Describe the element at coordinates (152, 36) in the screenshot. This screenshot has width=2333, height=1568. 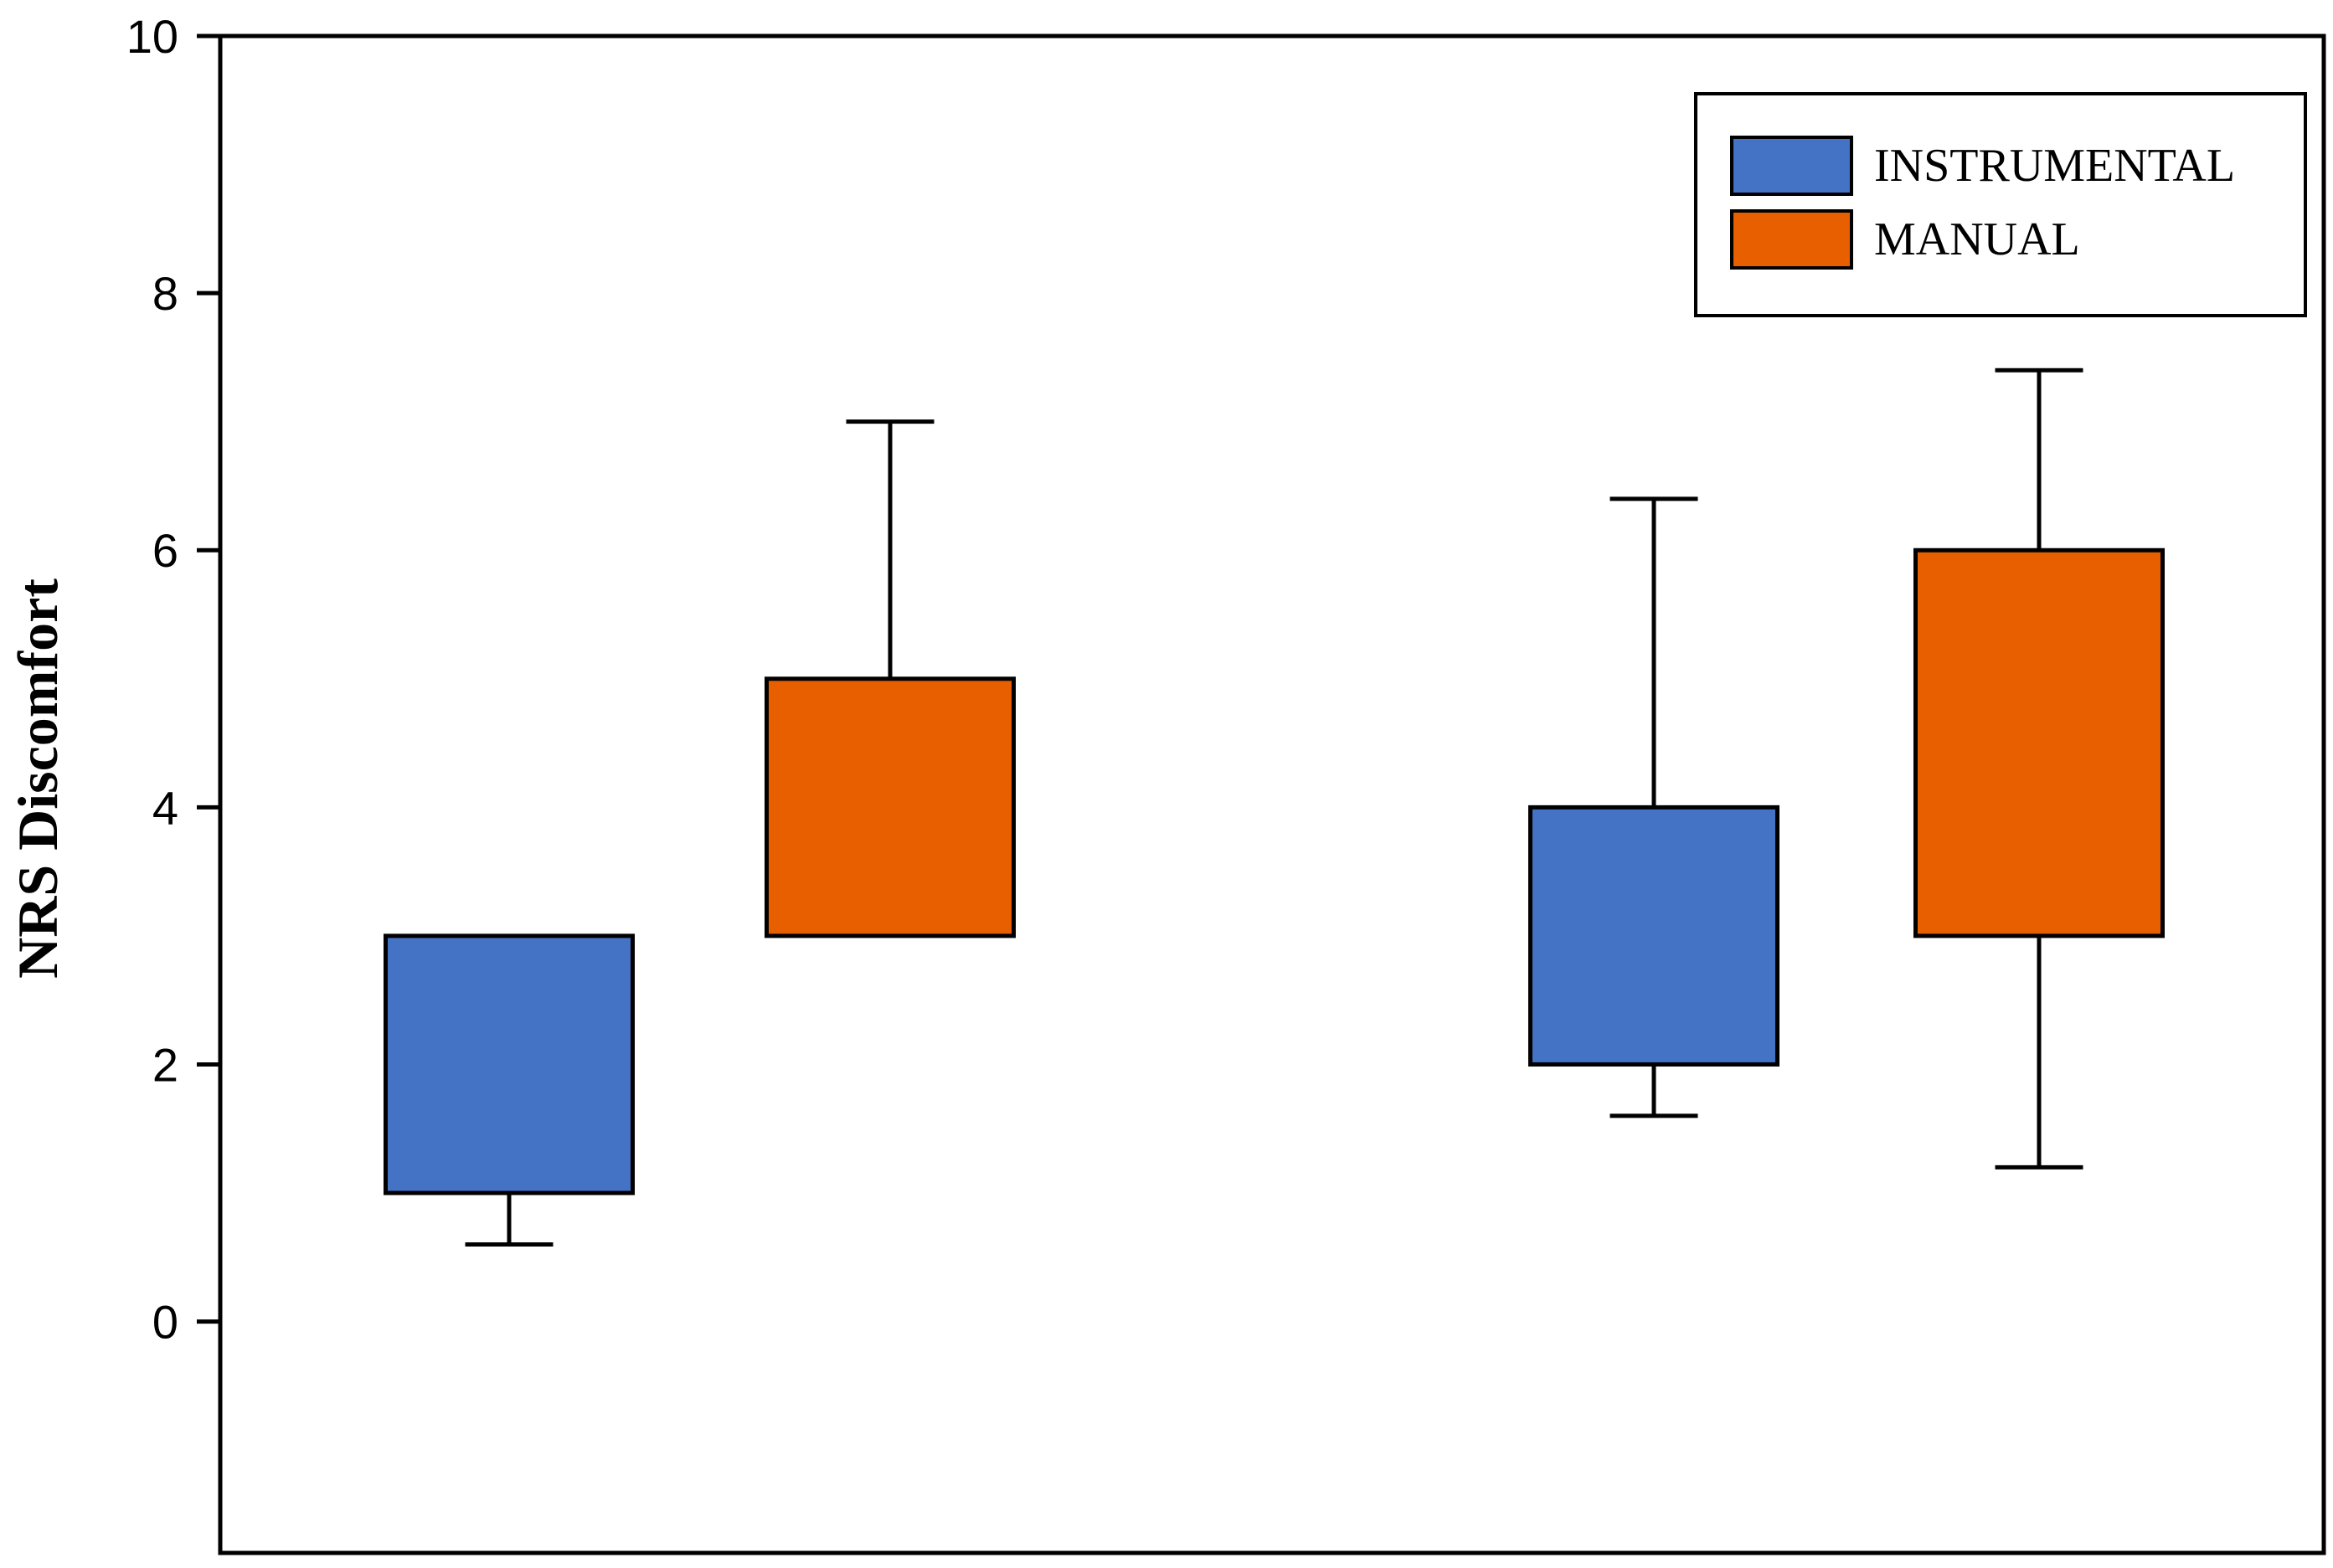
I see `y-tick-label: 10` at that location.